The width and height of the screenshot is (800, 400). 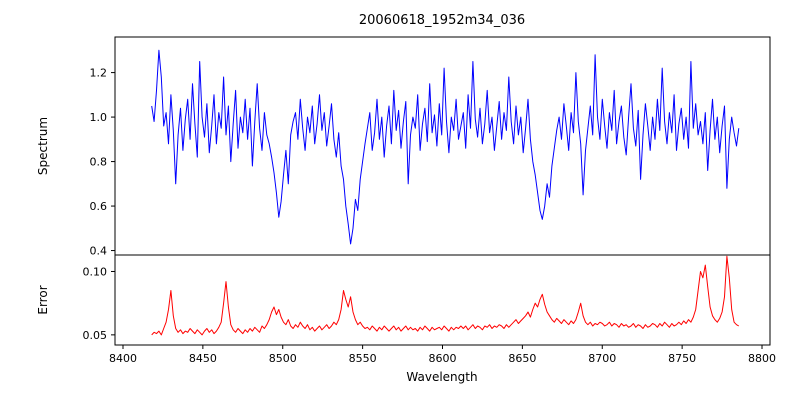 What do you see at coordinates (441, 377) in the screenshot?
I see `x-axis-label: Wavelength` at bounding box center [441, 377].